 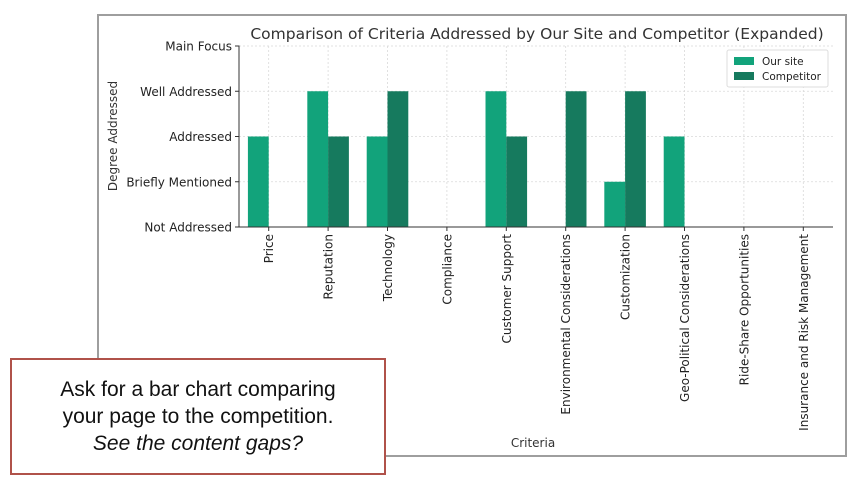 What do you see at coordinates (783, 62) in the screenshot?
I see `legend-label-our-site: Our site` at bounding box center [783, 62].